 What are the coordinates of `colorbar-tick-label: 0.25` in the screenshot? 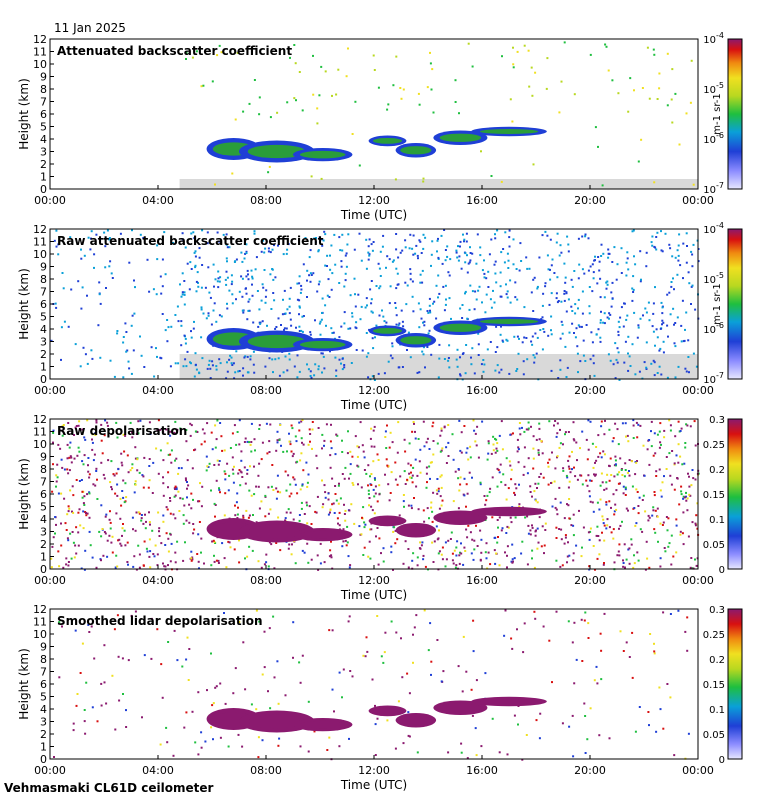 It's located at (714, 635).